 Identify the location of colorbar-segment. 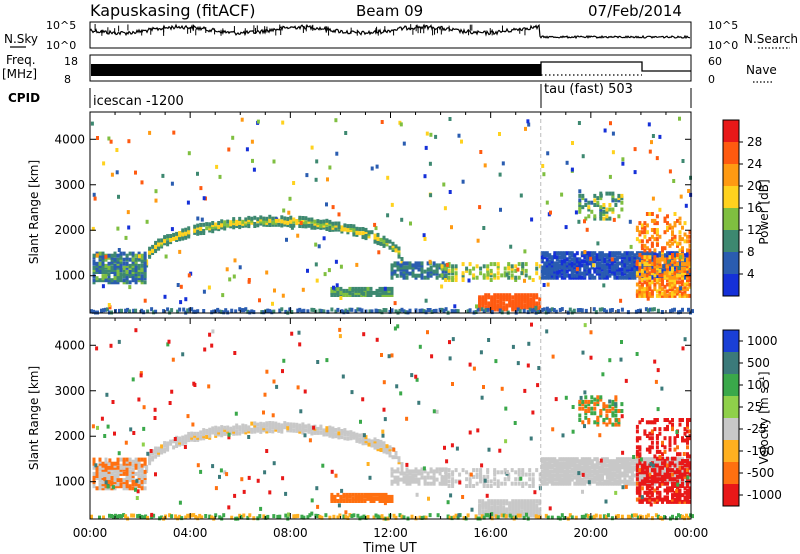
(731, 197).